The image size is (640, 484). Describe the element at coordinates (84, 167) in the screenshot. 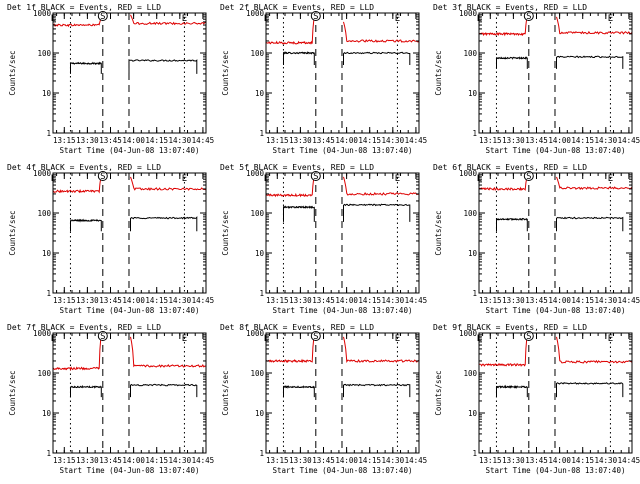

I see `chart-title: Det 4f BLACK = Events, RED = LLD` at that location.